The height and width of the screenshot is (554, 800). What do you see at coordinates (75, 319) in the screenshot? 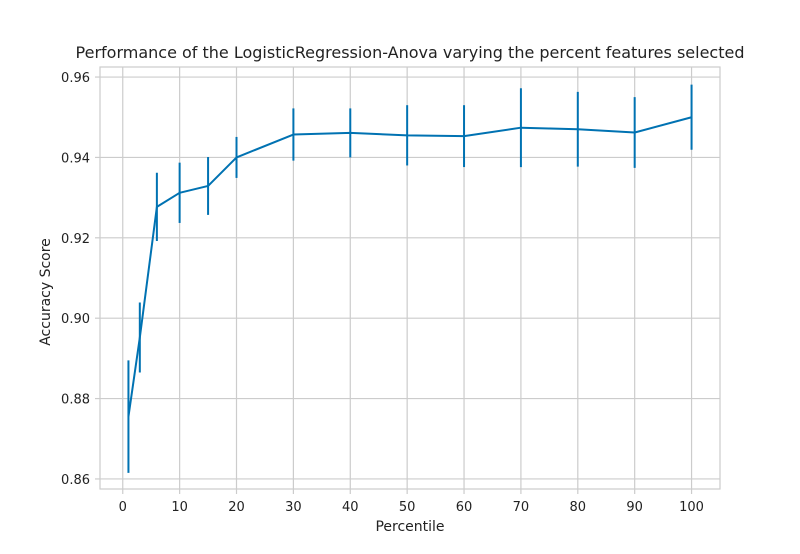
I see `y-tick-label: 0.90` at bounding box center [75, 319].